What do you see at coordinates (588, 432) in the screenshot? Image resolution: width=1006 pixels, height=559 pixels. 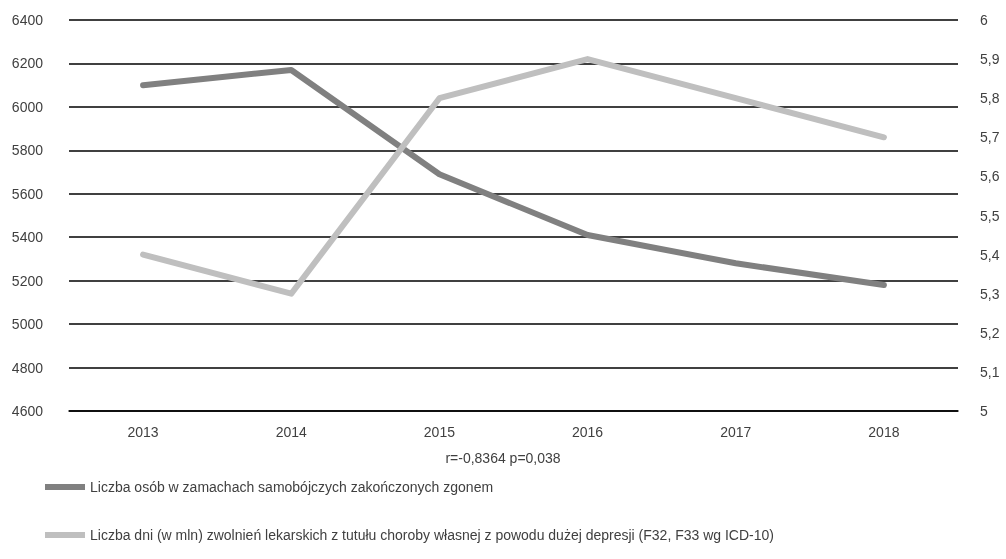 I see `x-tick-label: 2016` at bounding box center [588, 432].